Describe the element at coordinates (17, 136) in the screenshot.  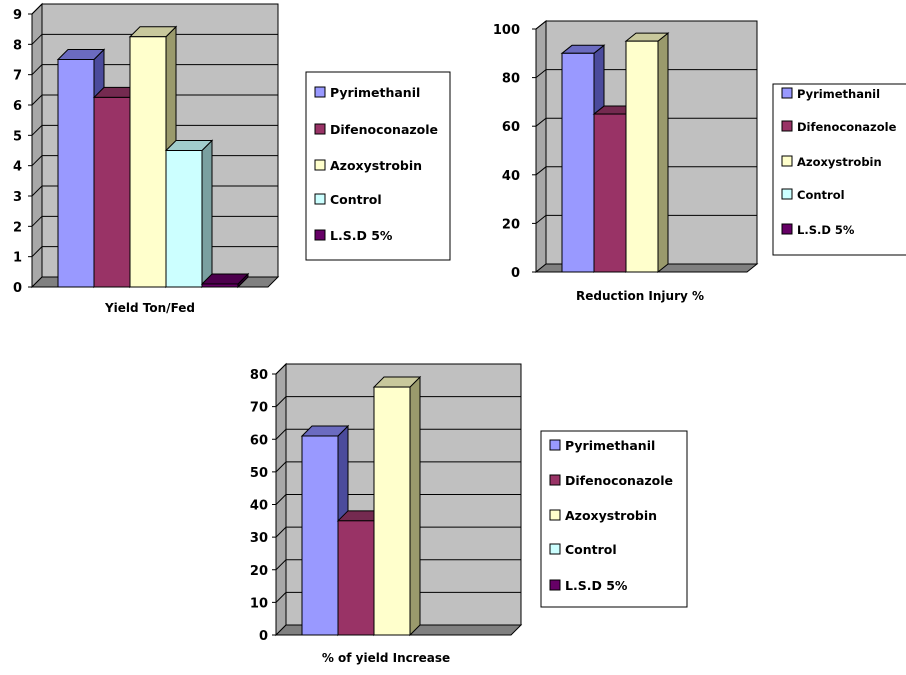
I see `y-tick-label: 5` at that location.